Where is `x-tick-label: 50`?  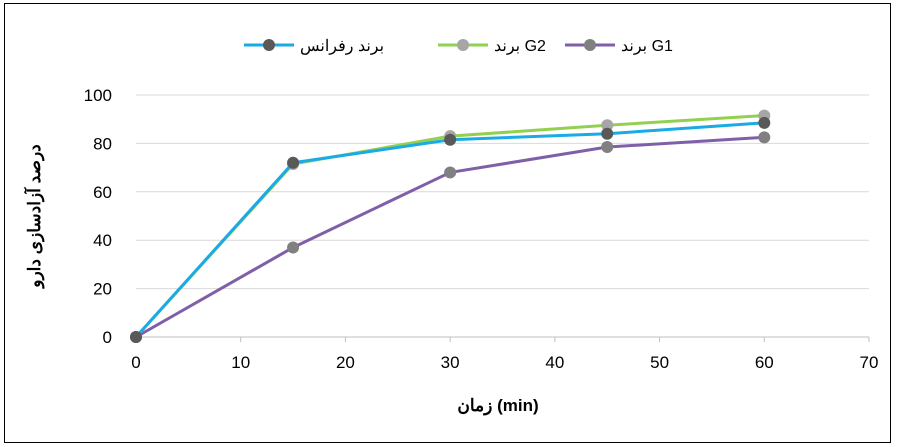 x-tick-label: 50 is located at coordinates (659, 362).